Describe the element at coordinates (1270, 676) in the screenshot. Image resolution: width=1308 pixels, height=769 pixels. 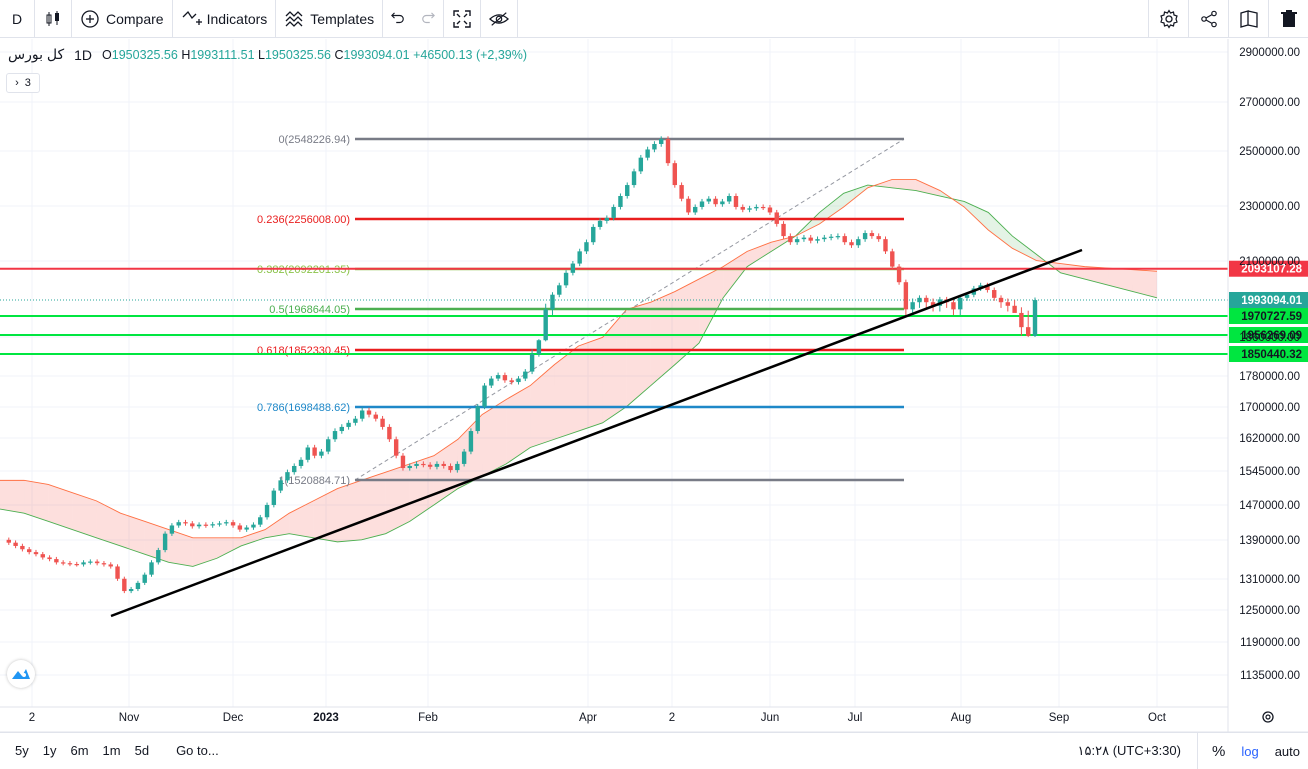
I see `price-tick-label: 1135000.00` at that location.